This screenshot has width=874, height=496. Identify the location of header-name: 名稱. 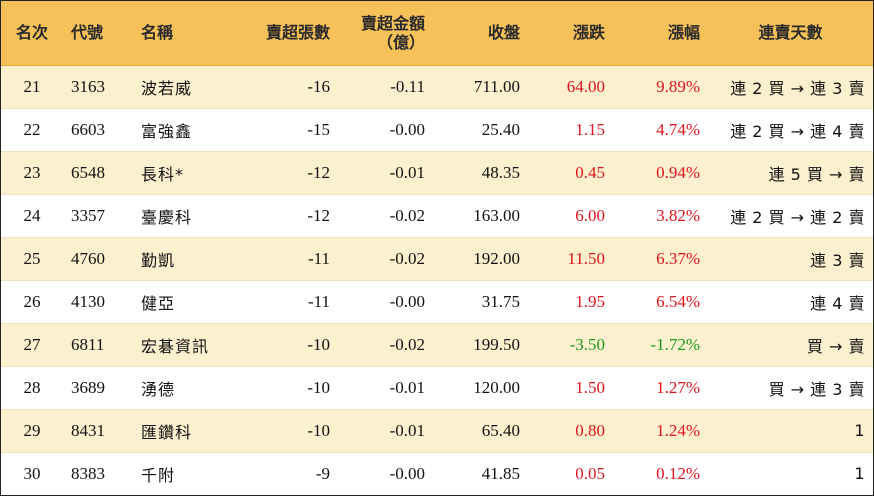
(190, 33).